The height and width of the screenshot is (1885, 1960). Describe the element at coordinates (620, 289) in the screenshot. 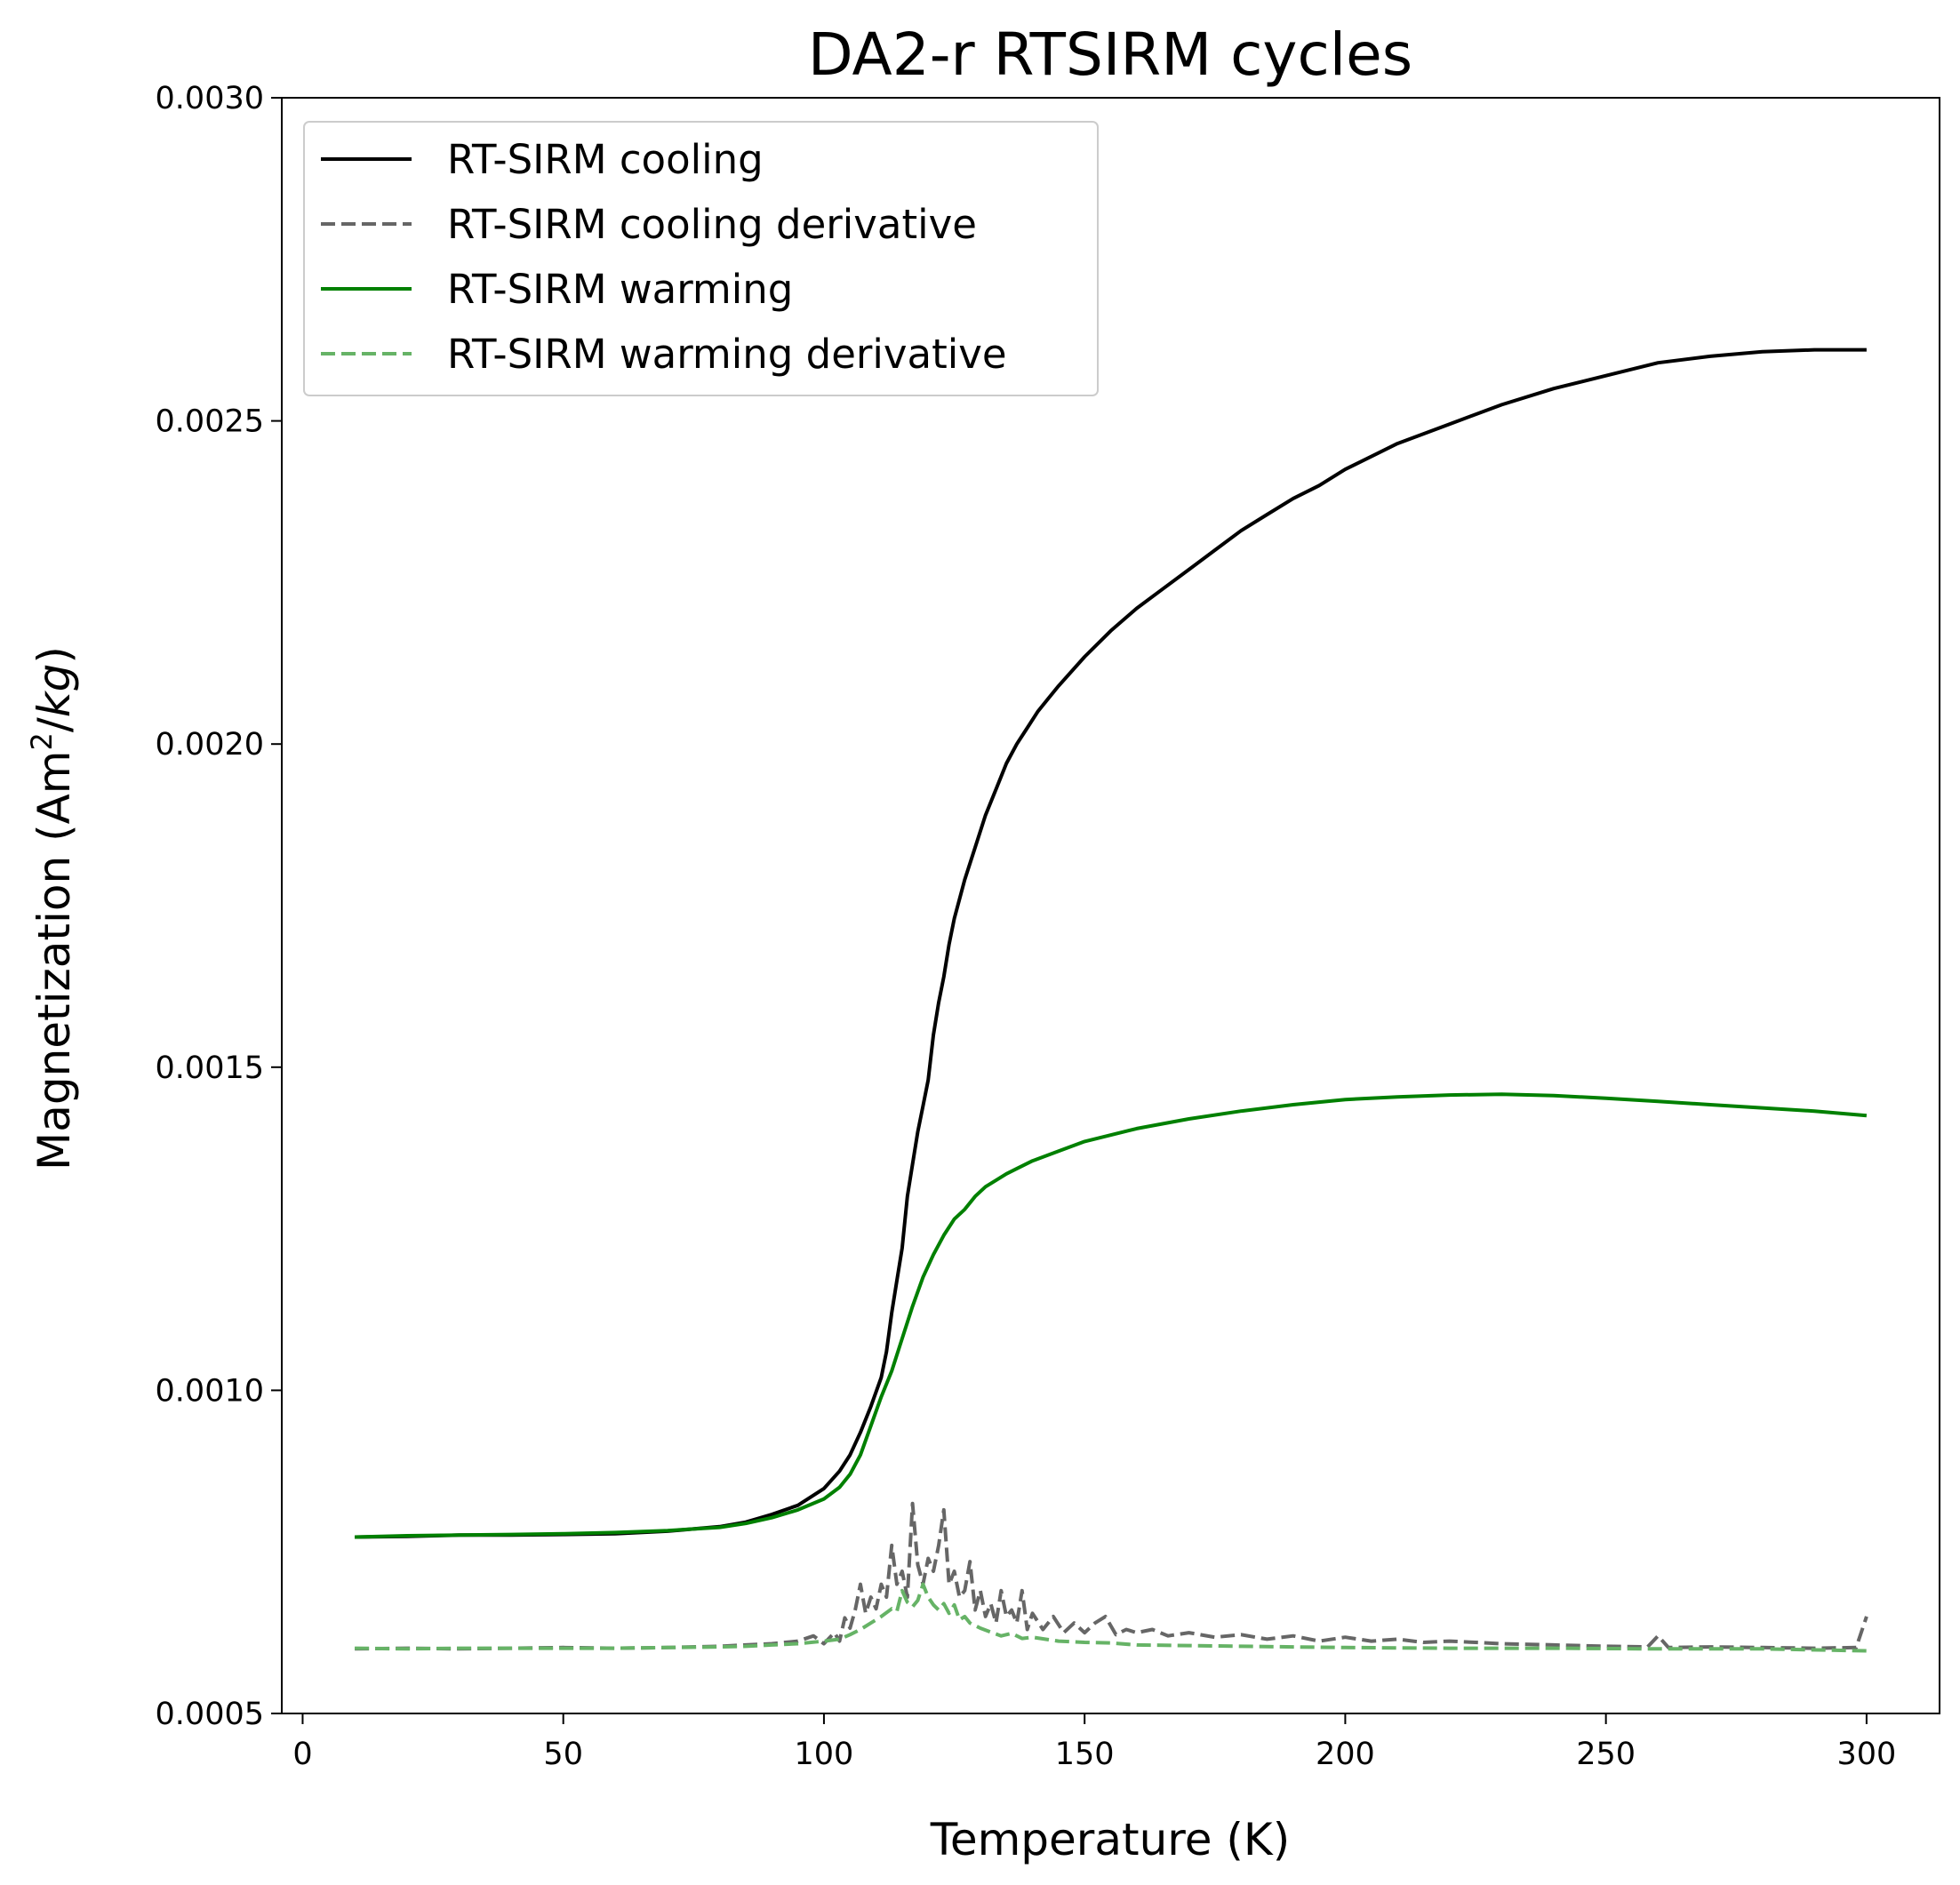

I see `legend-entry-label: RT-SIRM warming` at that location.